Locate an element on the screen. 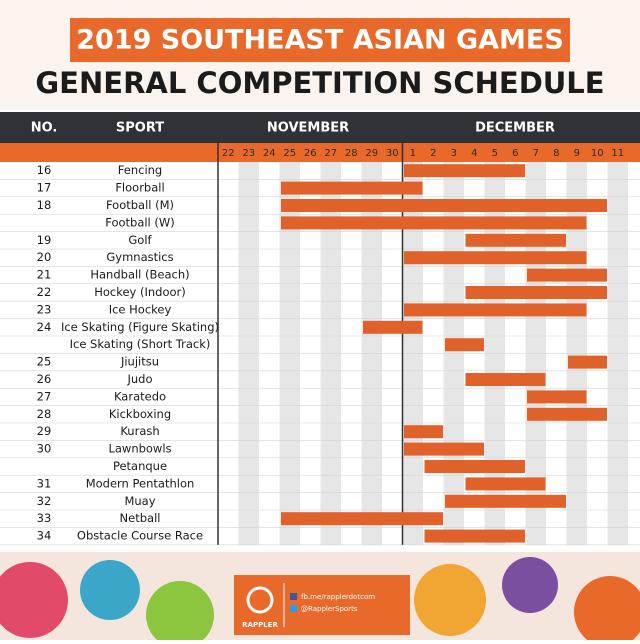 The width and height of the screenshot is (640, 644). row-no: 18 is located at coordinates (44, 205).